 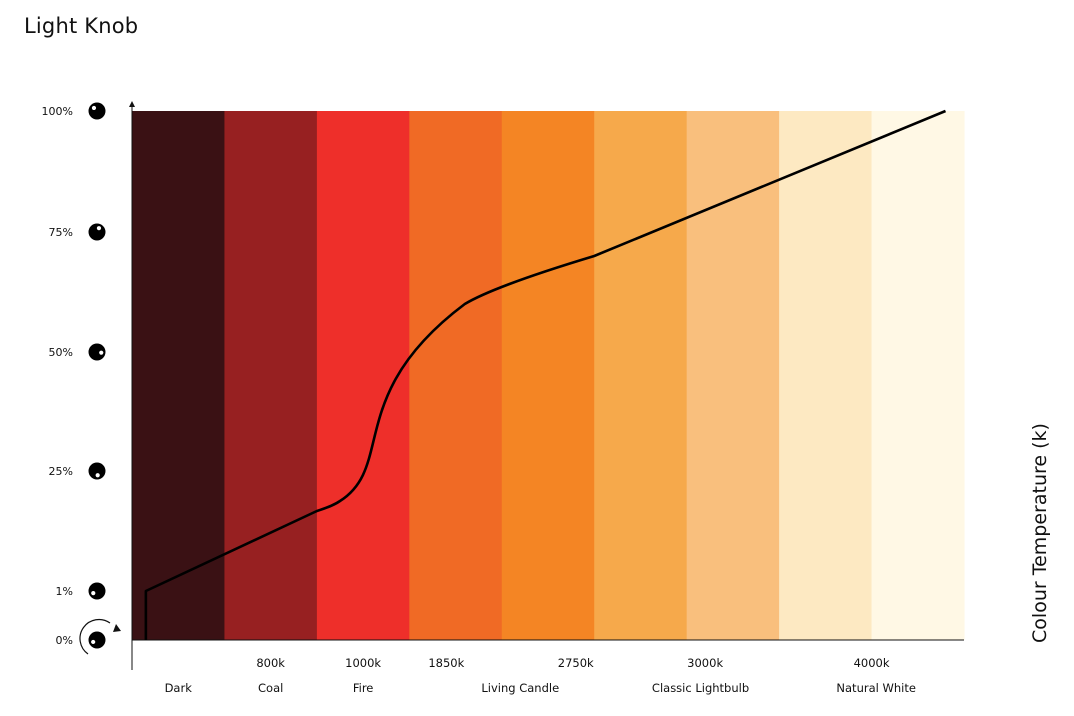 I want to click on y-tick-label: 25%, so click(x=61, y=471).